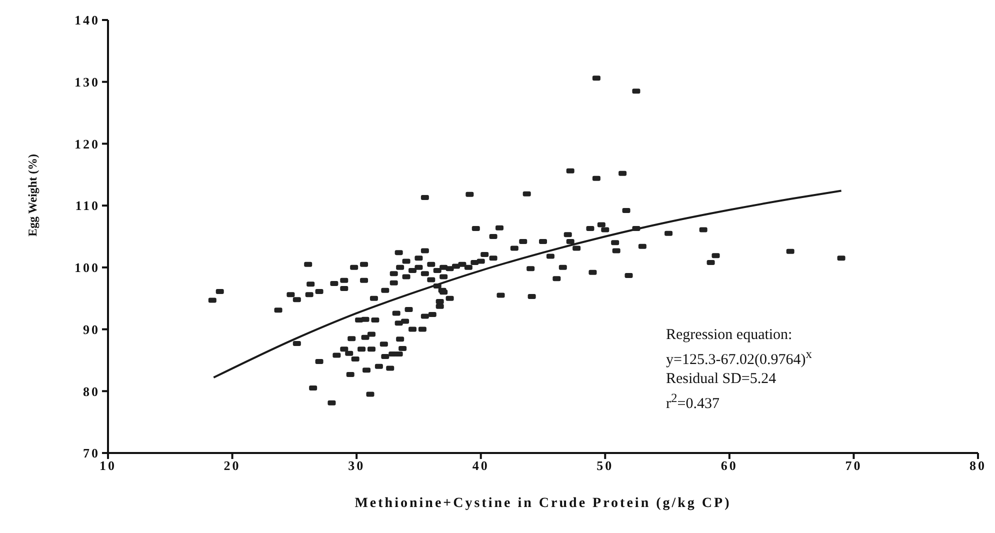 Image resolution: width=995 pixels, height=533 pixels. What do you see at coordinates (87, 268) in the screenshot?
I see `y-tick-label: 100` at bounding box center [87, 268].